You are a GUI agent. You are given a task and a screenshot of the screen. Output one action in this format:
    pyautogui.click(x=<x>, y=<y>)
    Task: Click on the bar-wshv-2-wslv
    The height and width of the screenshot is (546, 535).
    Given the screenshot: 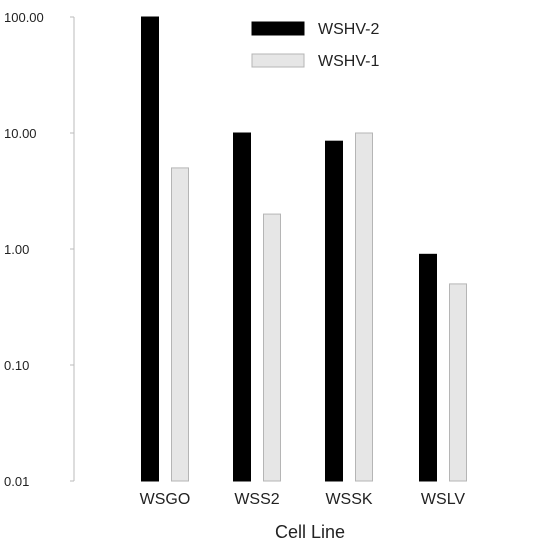 What is the action you would take?
    pyautogui.click(x=428, y=367)
    